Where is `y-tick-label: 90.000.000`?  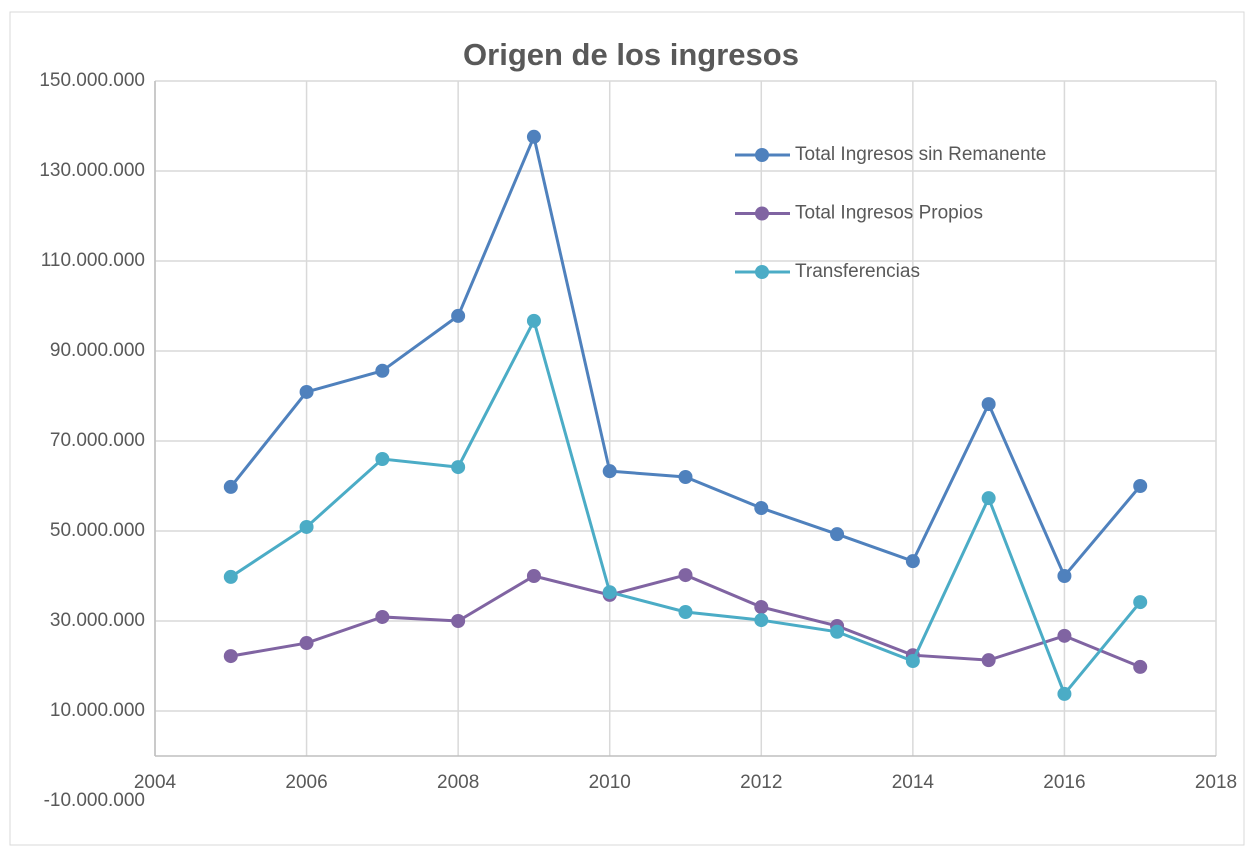 y-tick-label: 90.000.000 is located at coordinates (97, 350).